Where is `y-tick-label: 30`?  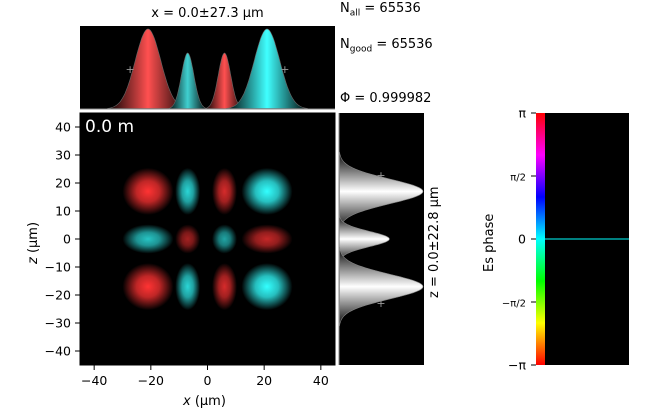 y-tick-label: 30 is located at coordinates (63, 155).